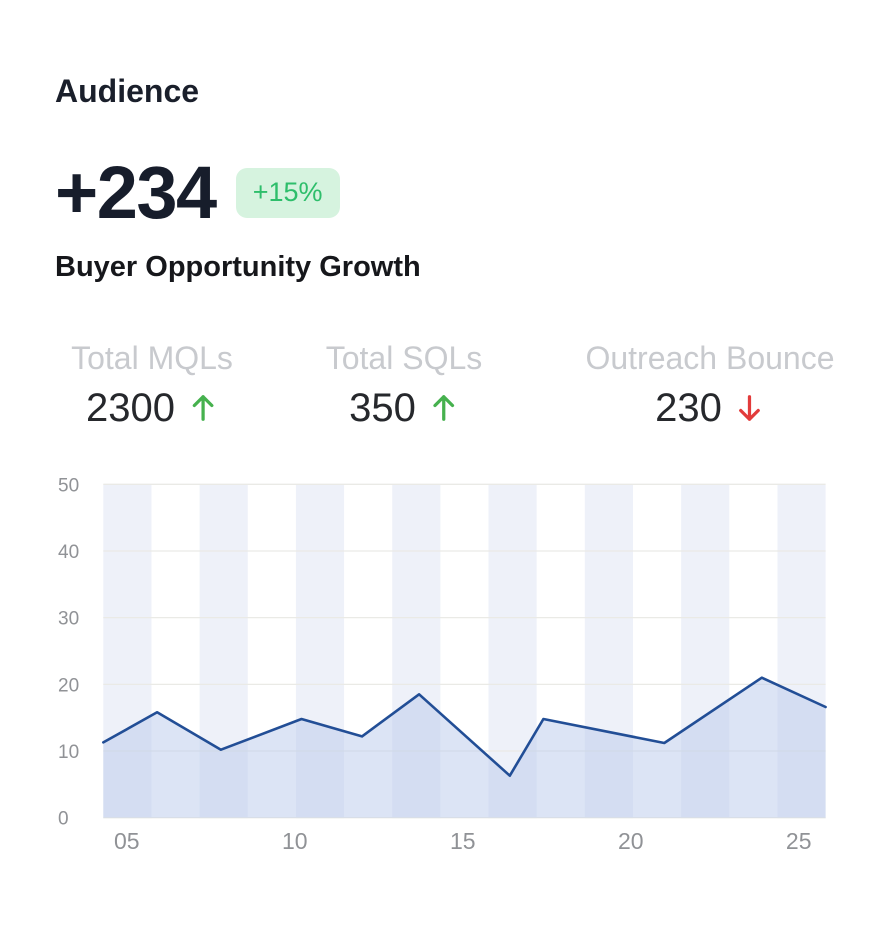 This screenshot has height=933, width=886. I want to click on y-tick-label: 0, so click(63, 819).